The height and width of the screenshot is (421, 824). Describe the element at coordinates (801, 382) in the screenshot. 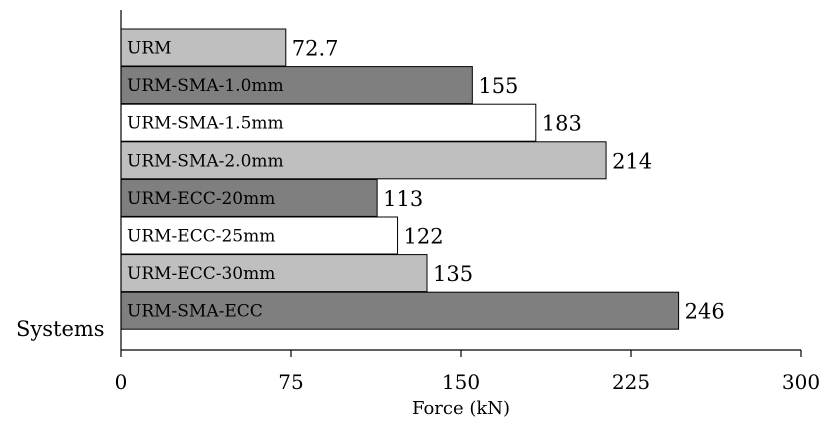

I see `x-tick-label: 300` at that location.